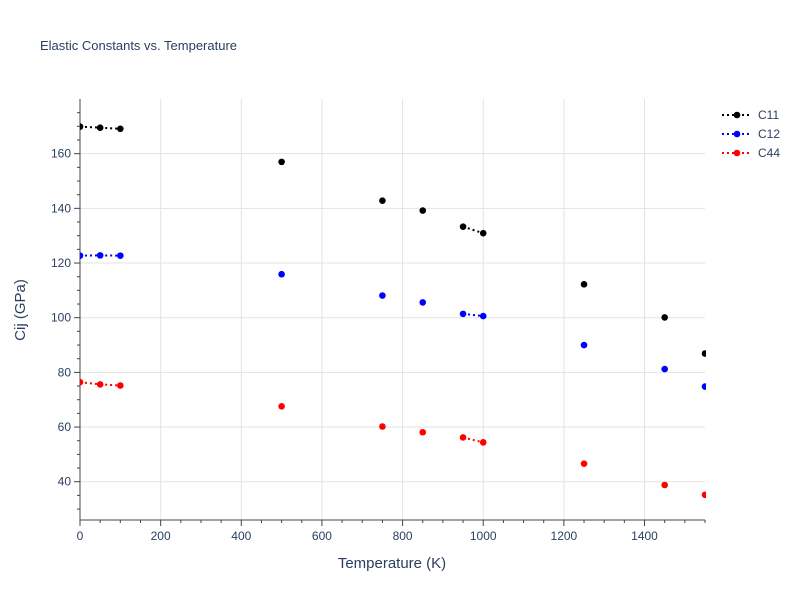  Describe the element at coordinates (483, 536) in the screenshot. I see `x-tick-label: 1000` at that location.